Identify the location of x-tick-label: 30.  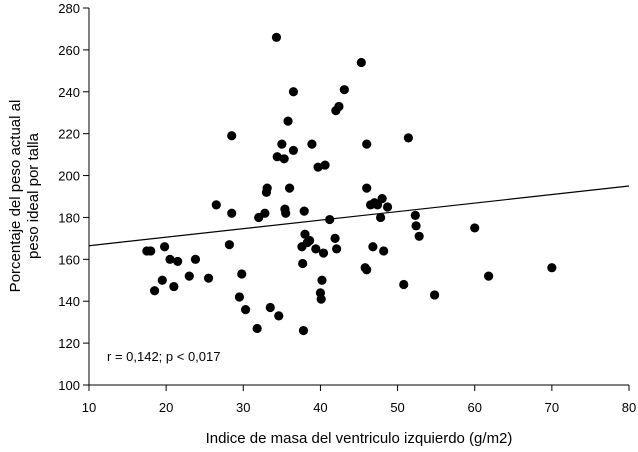
(243, 407).